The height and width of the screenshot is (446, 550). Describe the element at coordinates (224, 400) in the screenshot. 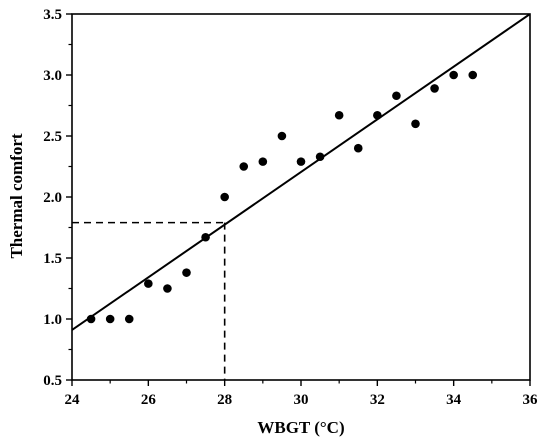

I see `x-tick-label: 28` at that location.